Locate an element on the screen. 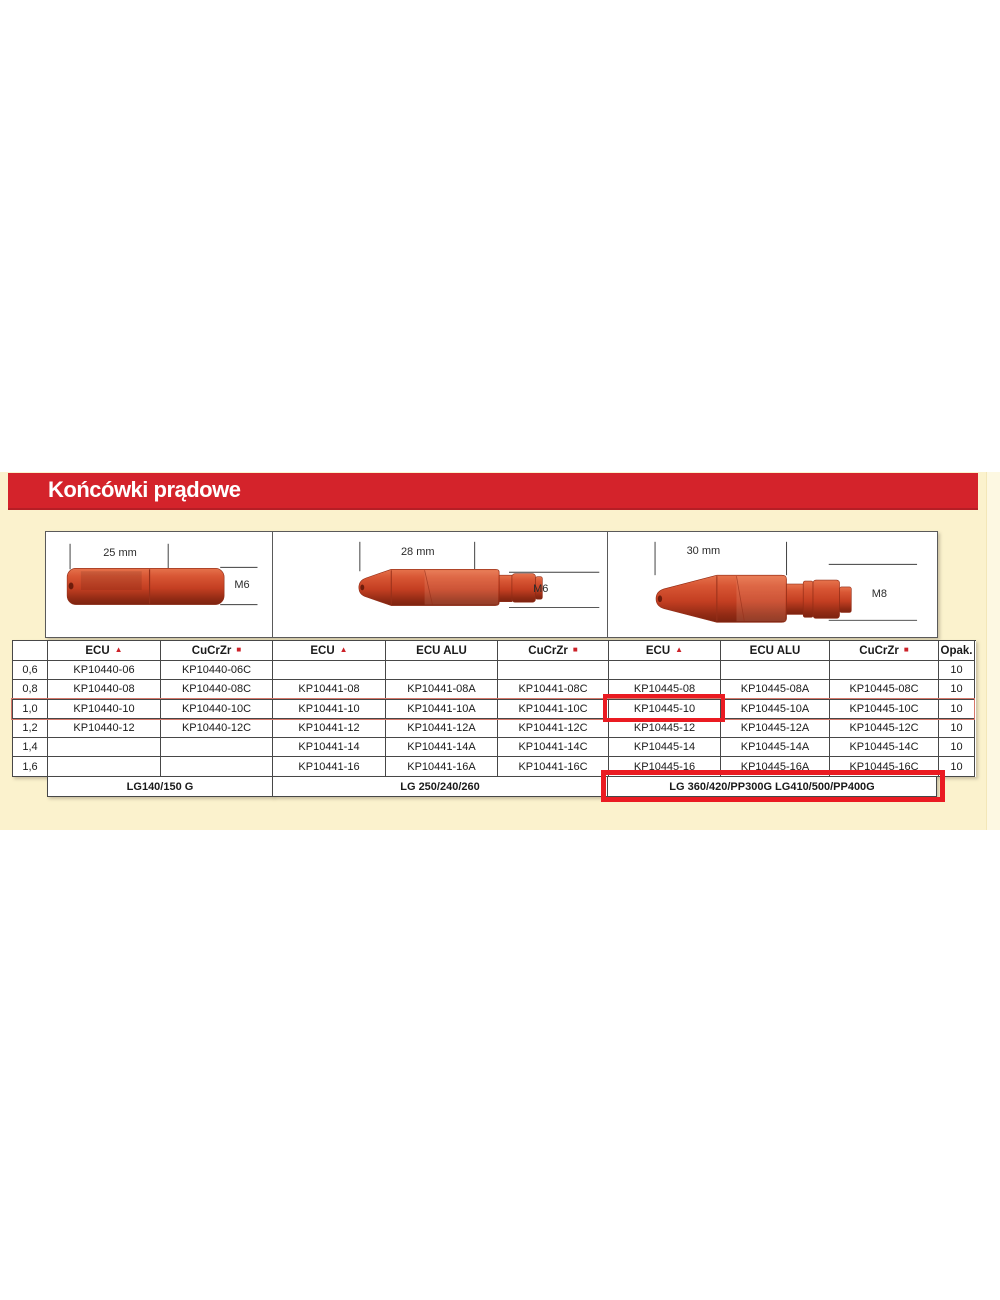 The width and height of the screenshot is (1000, 1300). part-number-cell: KP10440-06C is located at coordinates (217, 671).